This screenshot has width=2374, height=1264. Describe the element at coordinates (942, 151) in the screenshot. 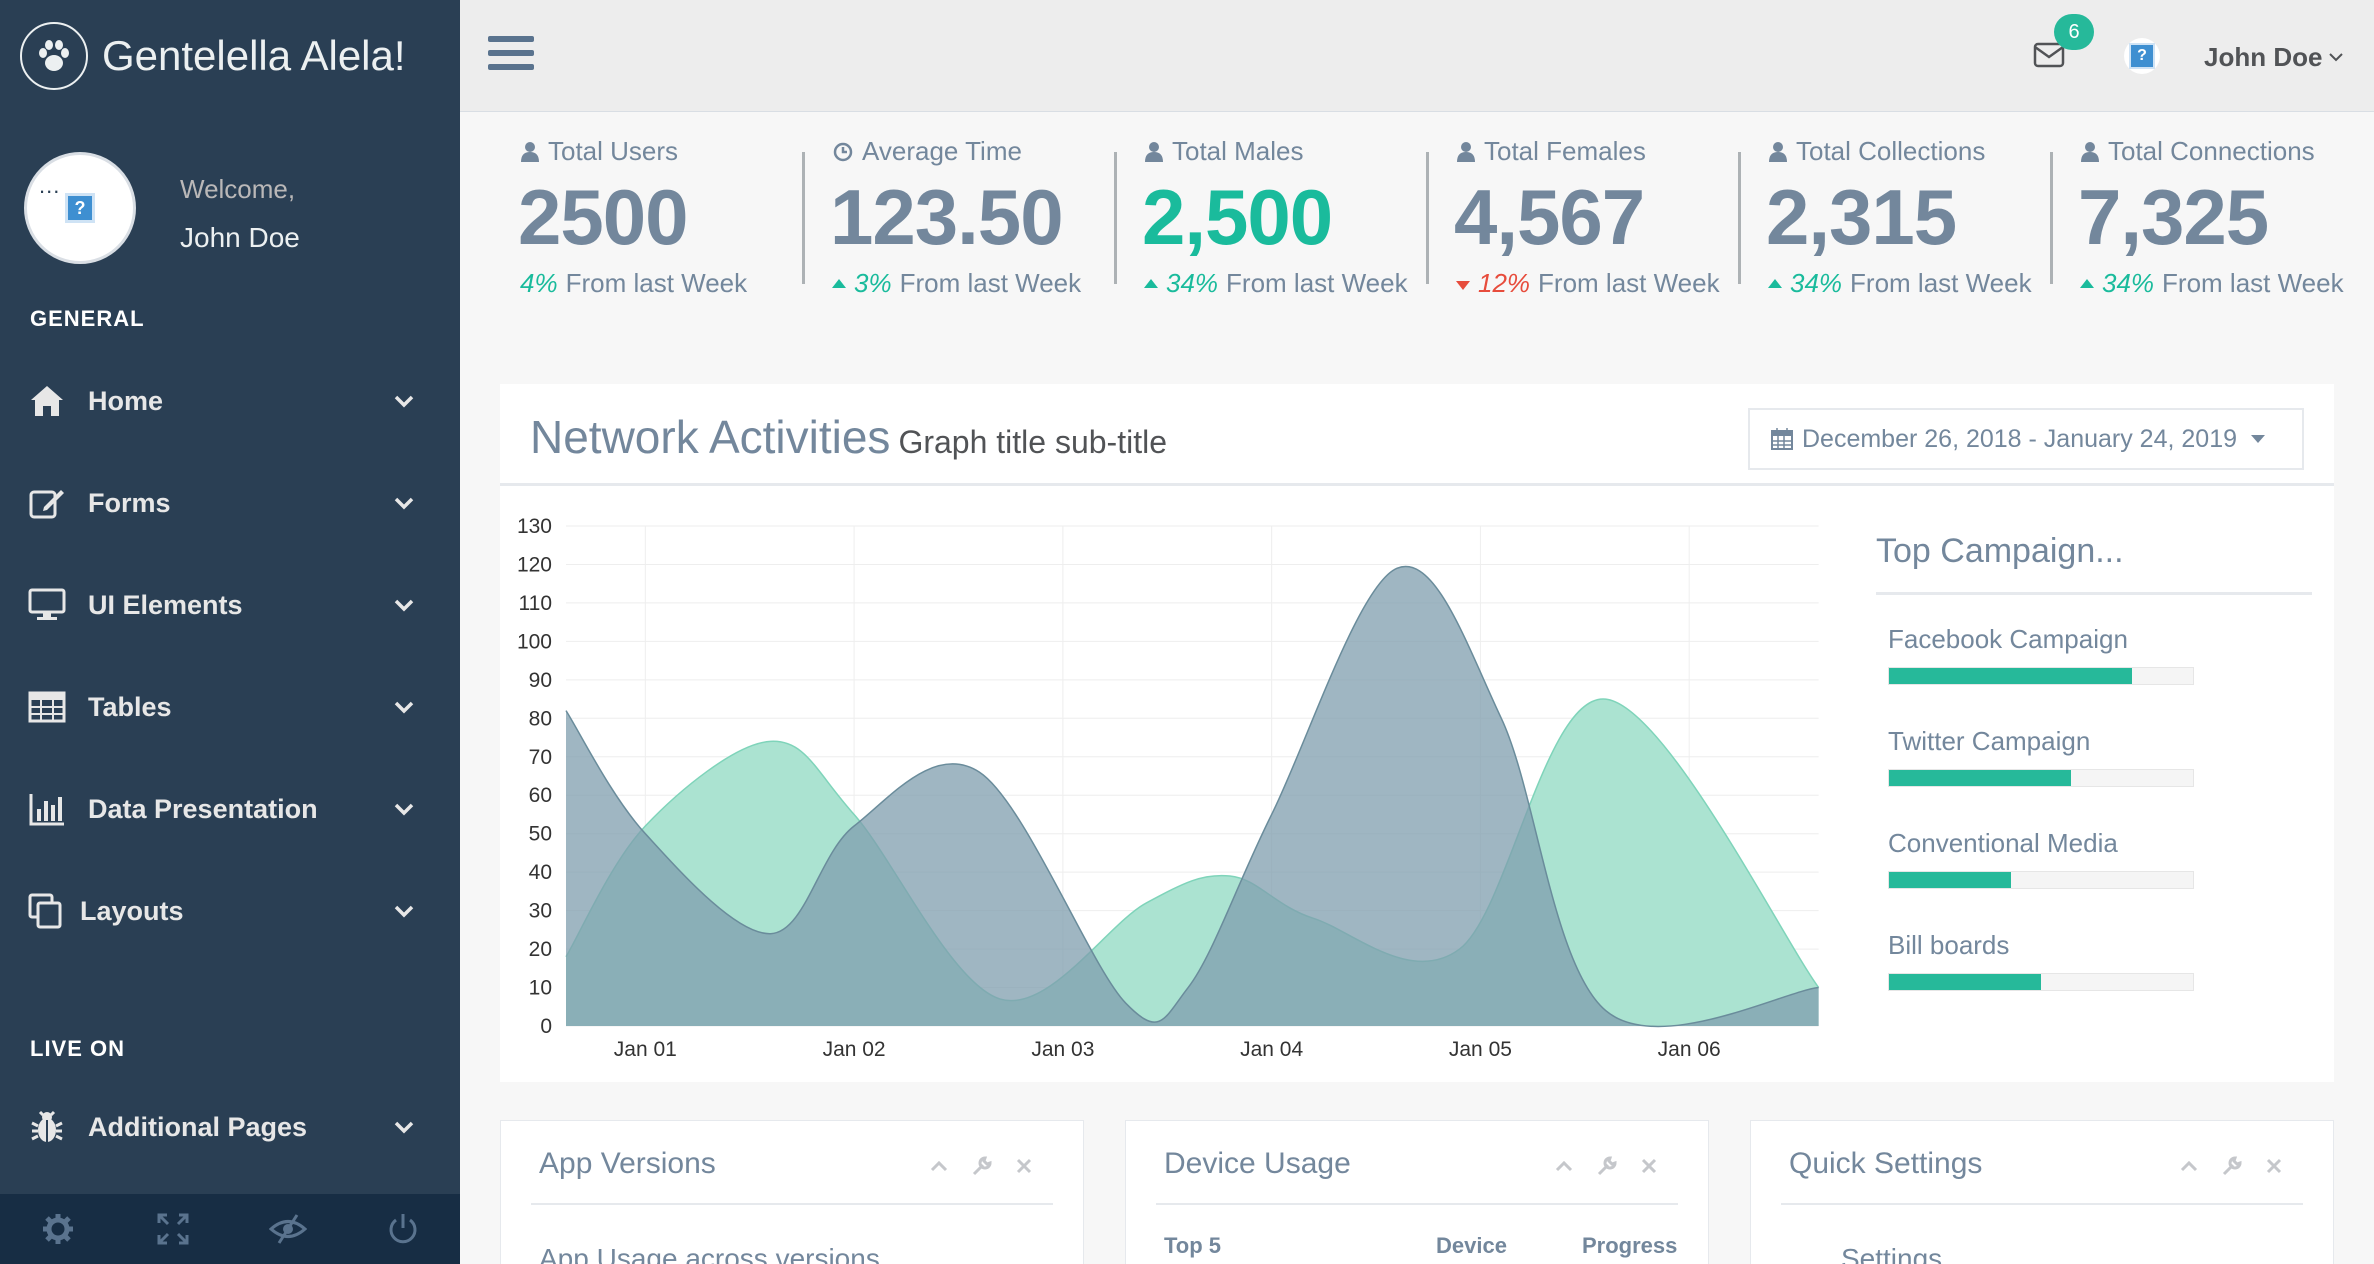

I see `tile-label-text: Average Time` at that location.